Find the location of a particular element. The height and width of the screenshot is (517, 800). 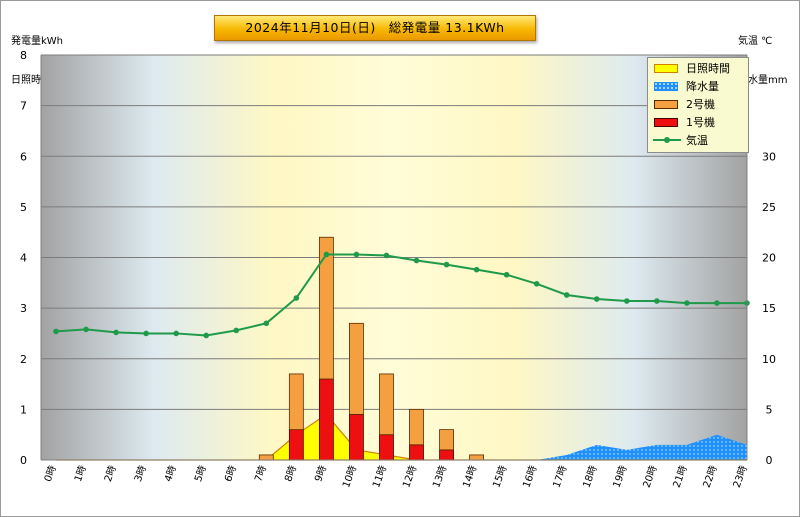

x-tick-label: 14時 is located at coordinates (469, 476).